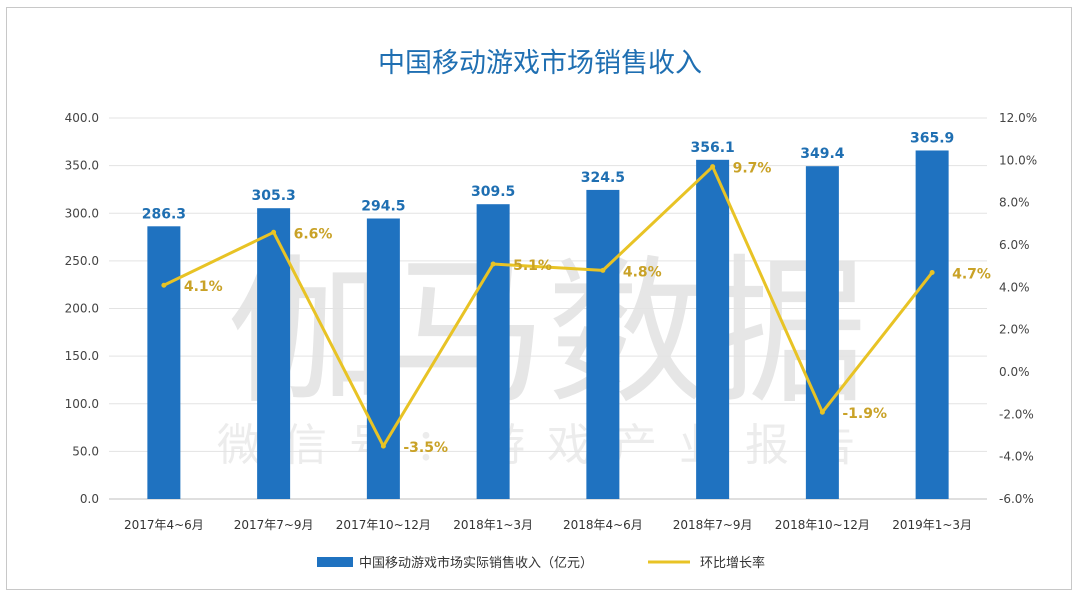 Image resolution: width=1080 pixels, height=599 pixels. What do you see at coordinates (82, 404) in the screenshot?
I see `y-tick-label: 100.0` at bounding box center [82, 404].